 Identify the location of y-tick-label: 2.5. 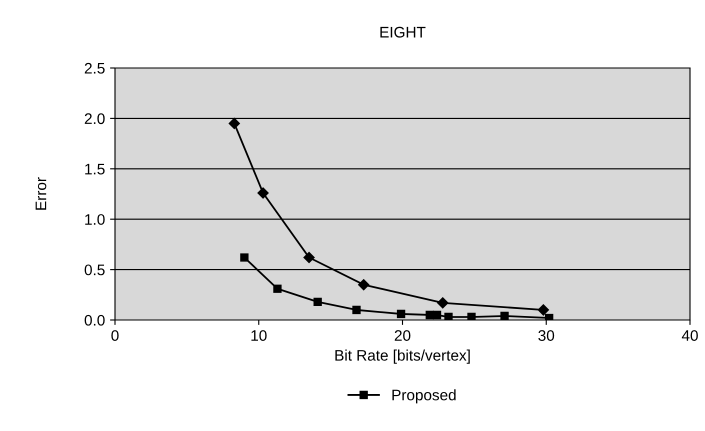
(94, 68).